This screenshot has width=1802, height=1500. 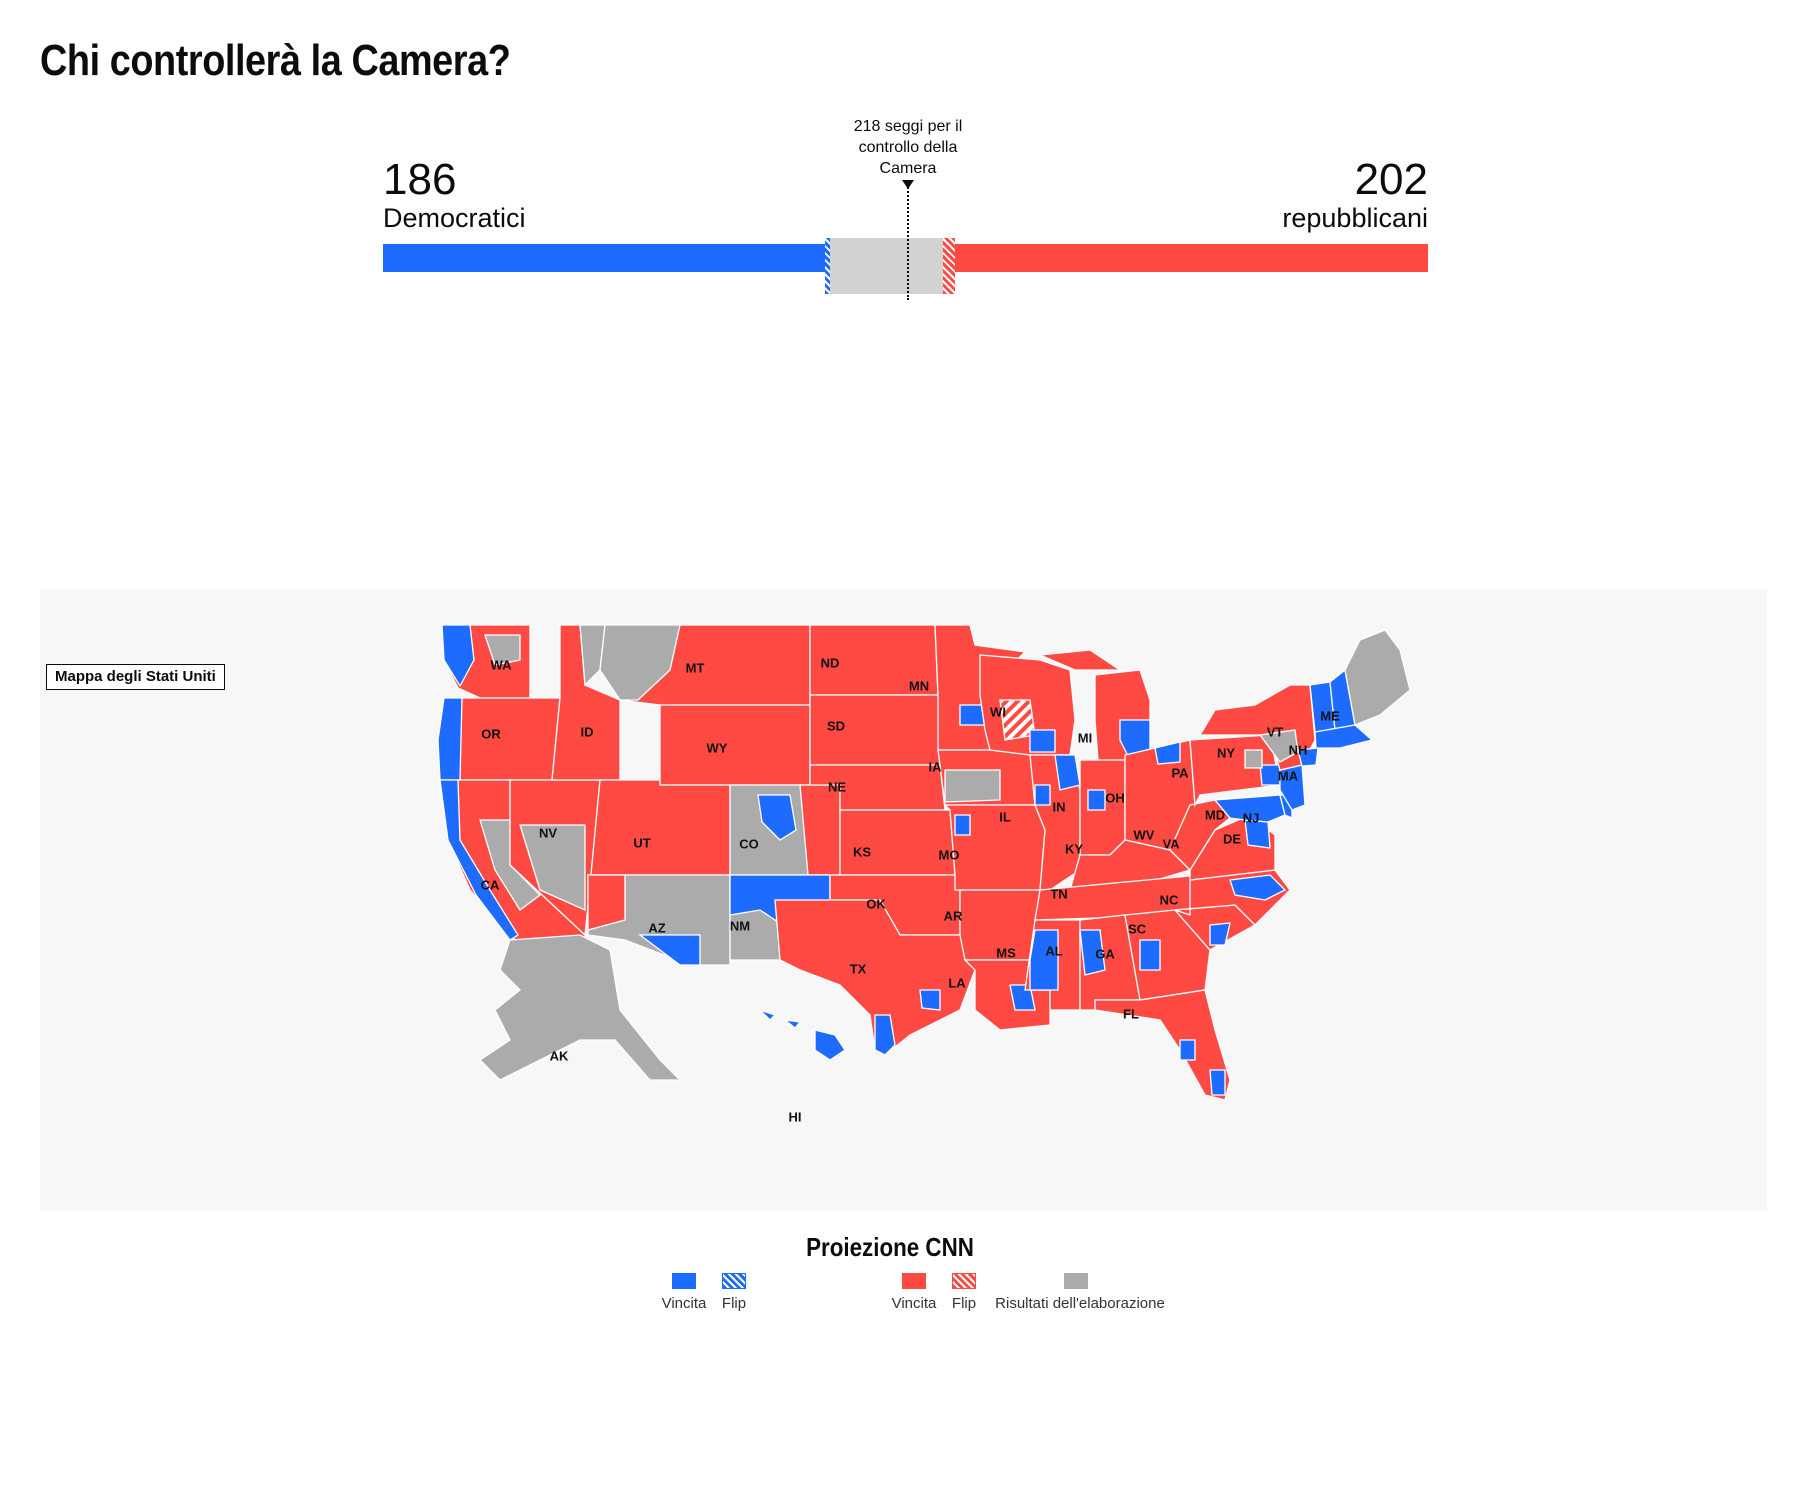 What do you see at coordinates (641, 842) in the screenshot?
I see `label-ut: UT` at bounding box center [641, 842].